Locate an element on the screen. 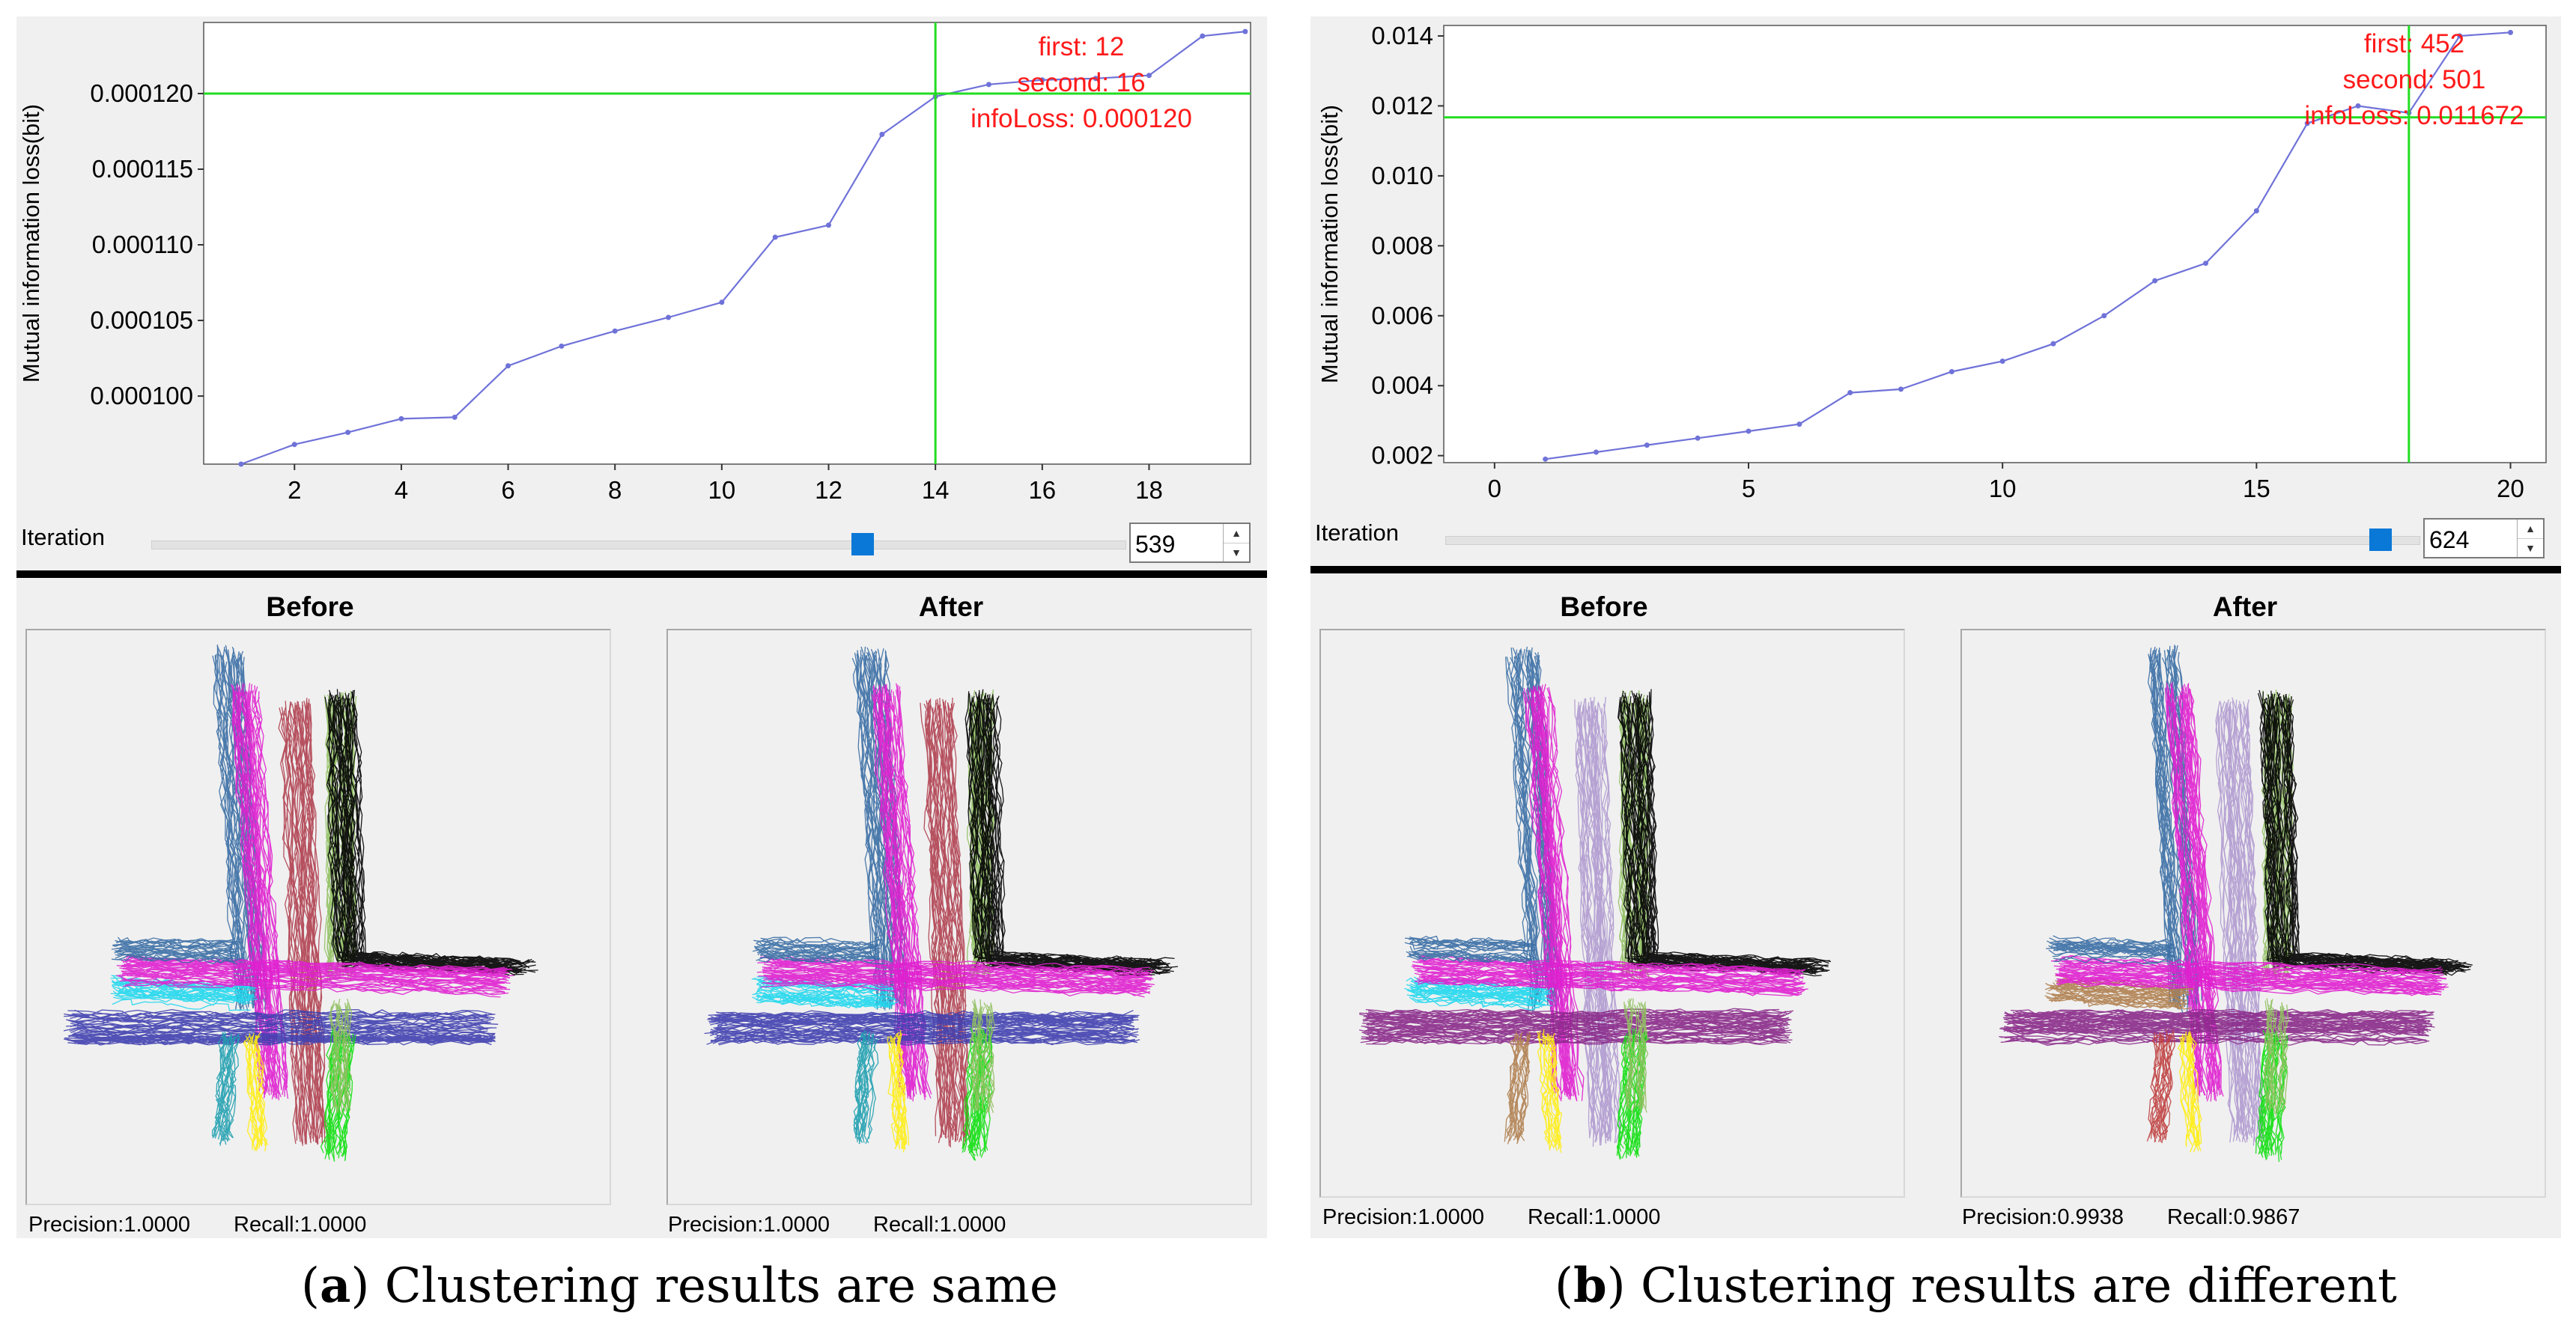 The image size is (2576, 1337). crosshair-annotation: first: 12 is located at coordinates (1082, 46).